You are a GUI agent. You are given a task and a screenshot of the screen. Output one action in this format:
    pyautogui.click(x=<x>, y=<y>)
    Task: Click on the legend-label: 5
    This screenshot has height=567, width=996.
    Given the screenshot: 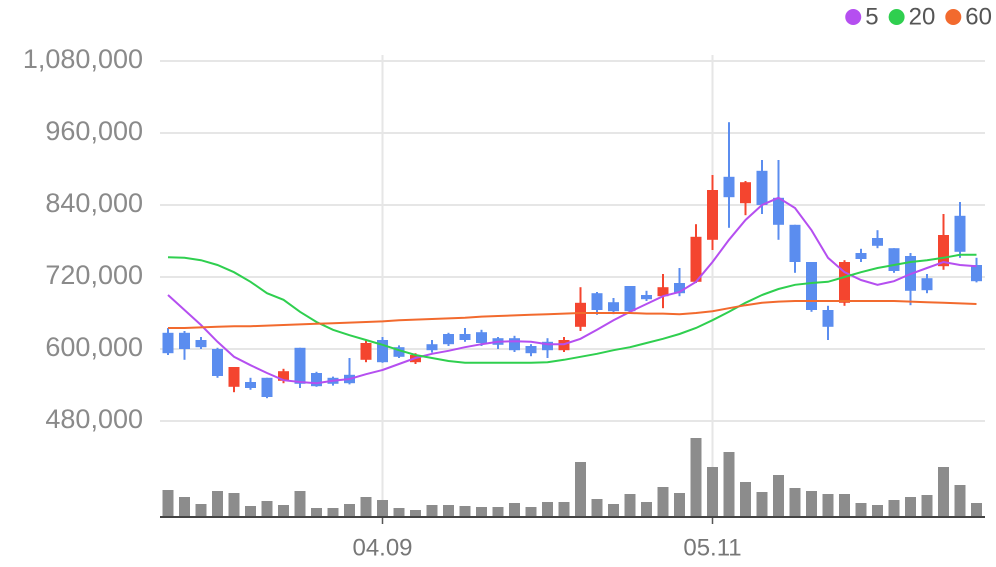 What is the action you would take?
    pyautogui.click(x=871, y=16)
    